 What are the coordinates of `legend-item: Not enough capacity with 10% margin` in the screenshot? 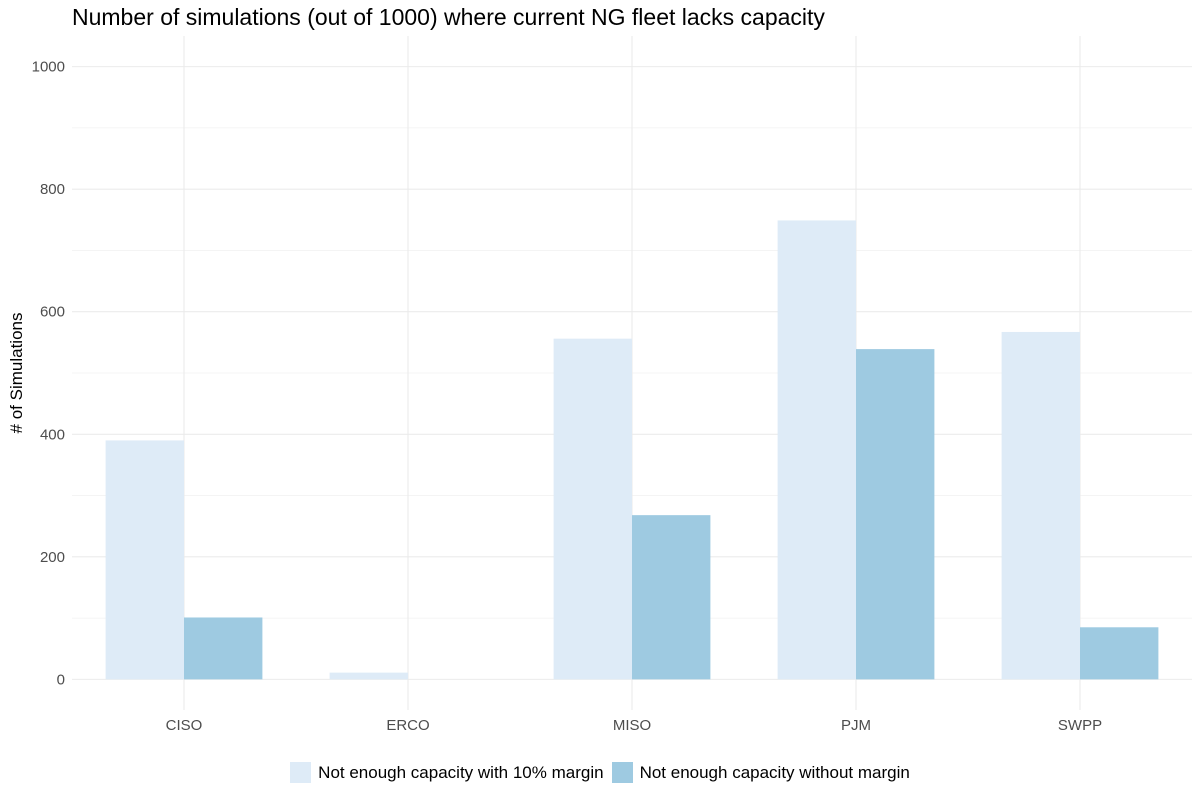 It's located at (447, 772).